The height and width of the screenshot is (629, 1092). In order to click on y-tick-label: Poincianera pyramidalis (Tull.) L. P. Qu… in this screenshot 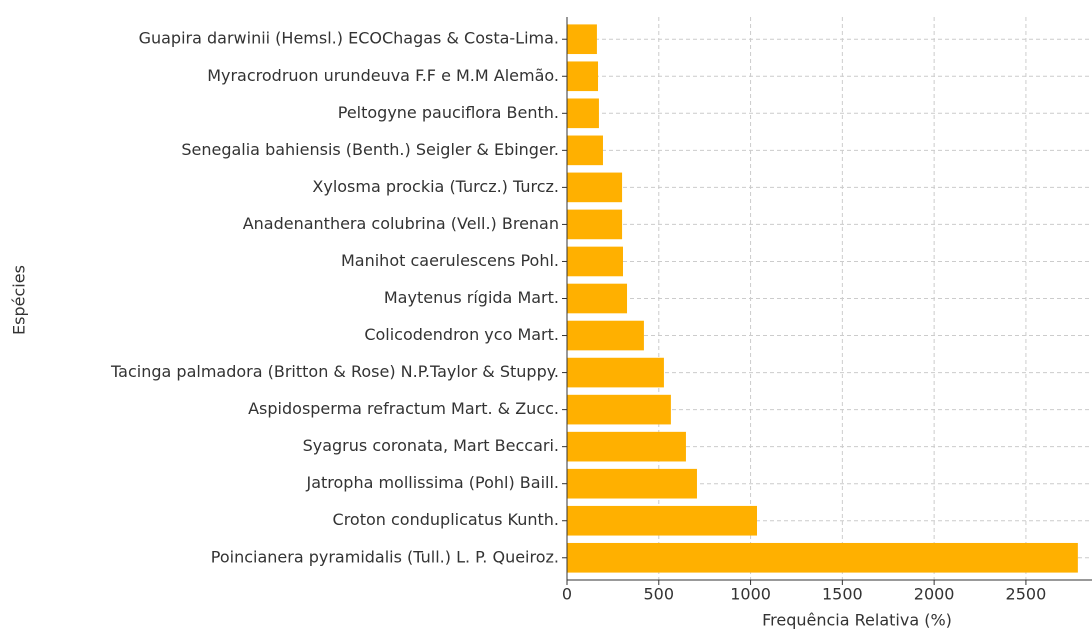, I will do `click(385, 556)`.